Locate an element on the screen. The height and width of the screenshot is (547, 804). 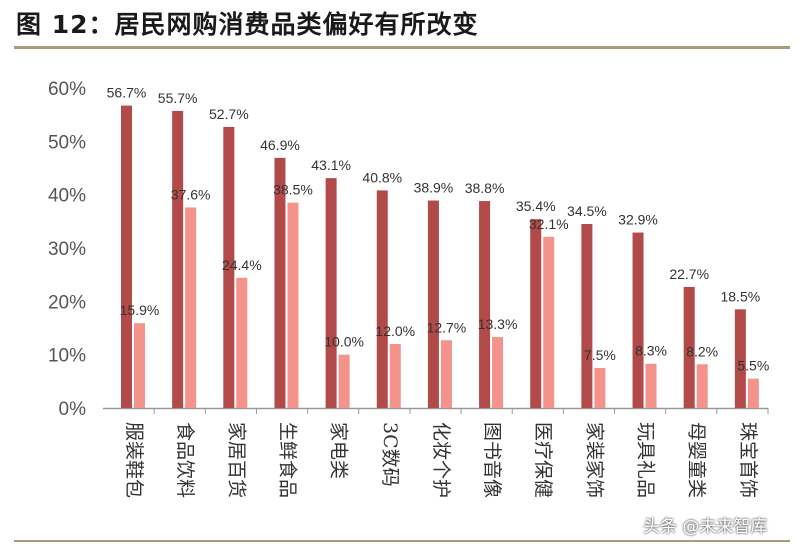
y-tick-label: 30% is located at coordinates (67, 249).